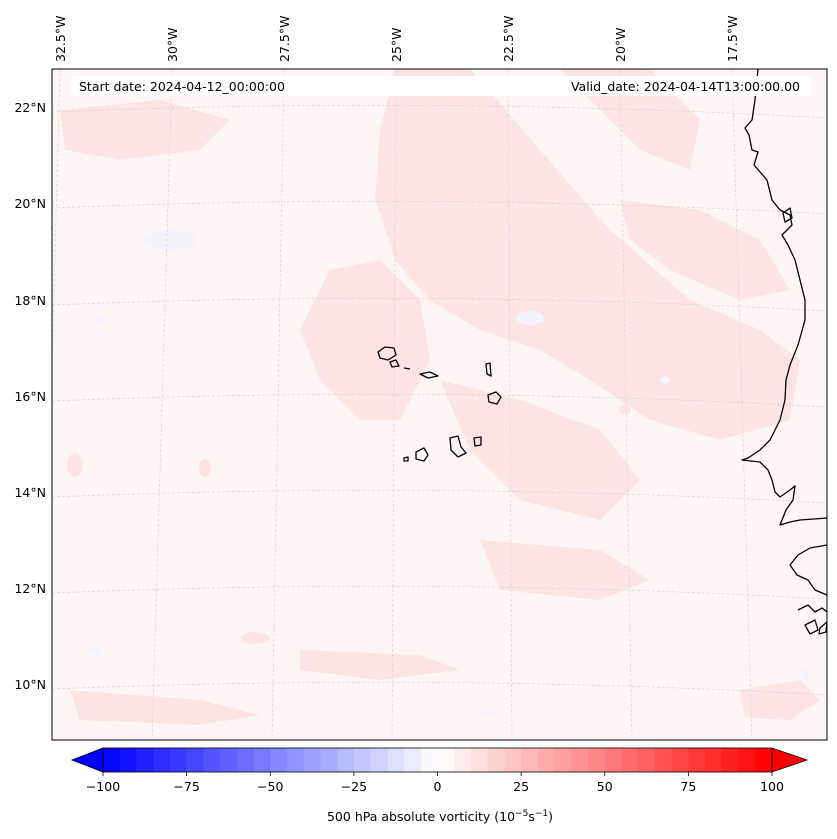 The height and width of the screenshot is (839, 837). I want to click on africa-coastline, so click(784, 297).